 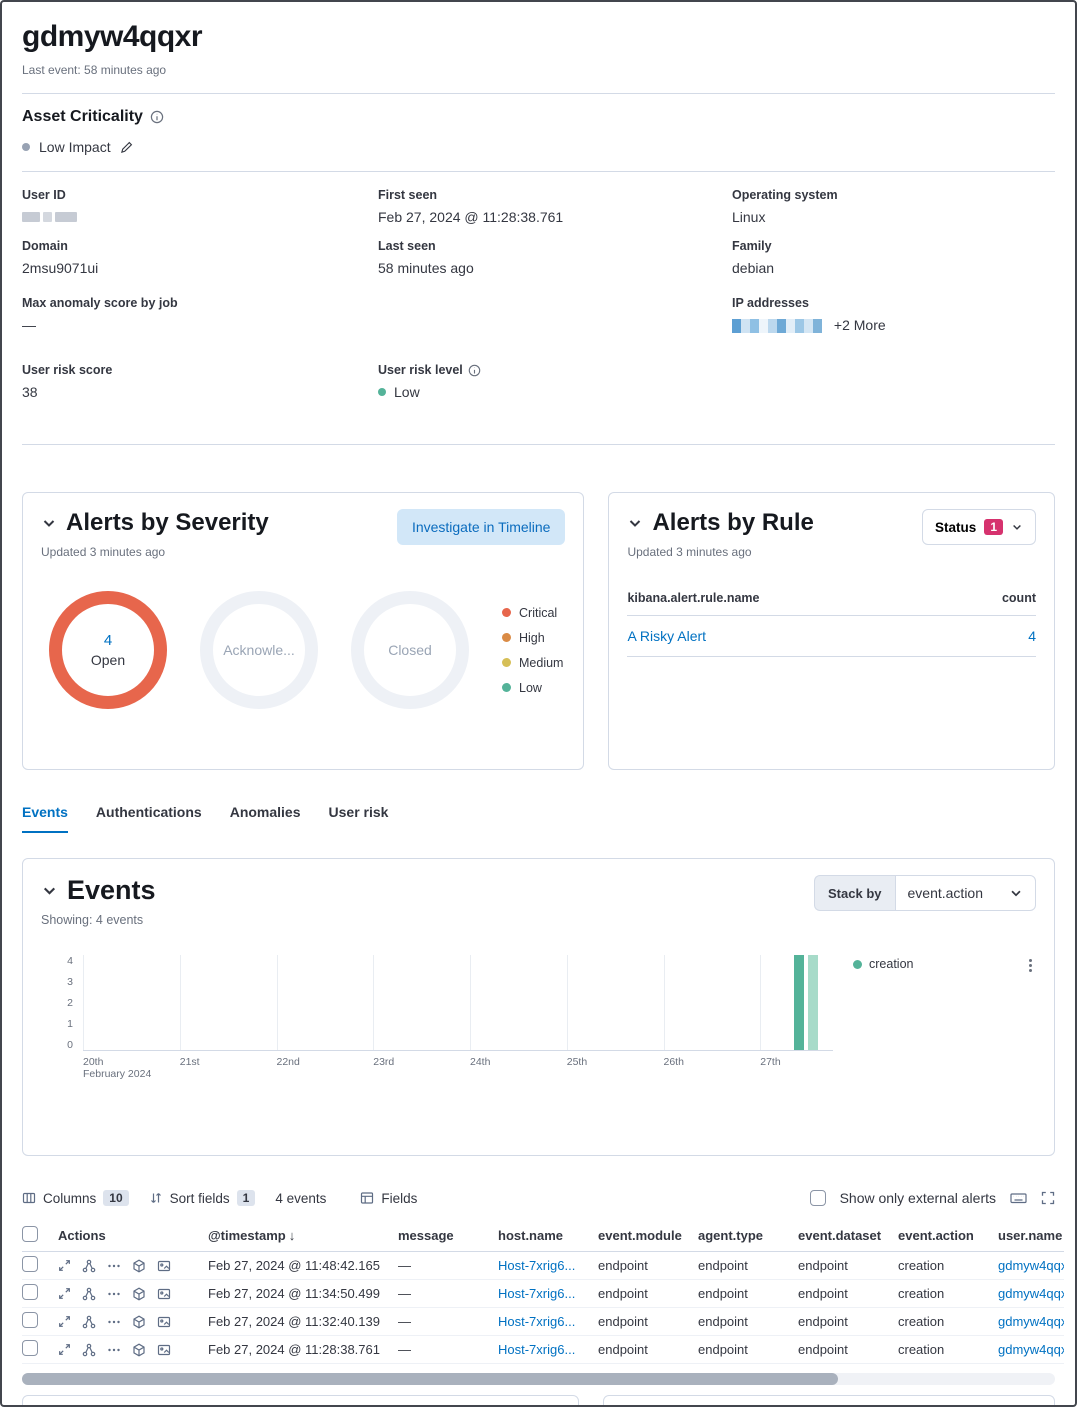 I want to click on field-value: debian, so click(x=753, y=268).